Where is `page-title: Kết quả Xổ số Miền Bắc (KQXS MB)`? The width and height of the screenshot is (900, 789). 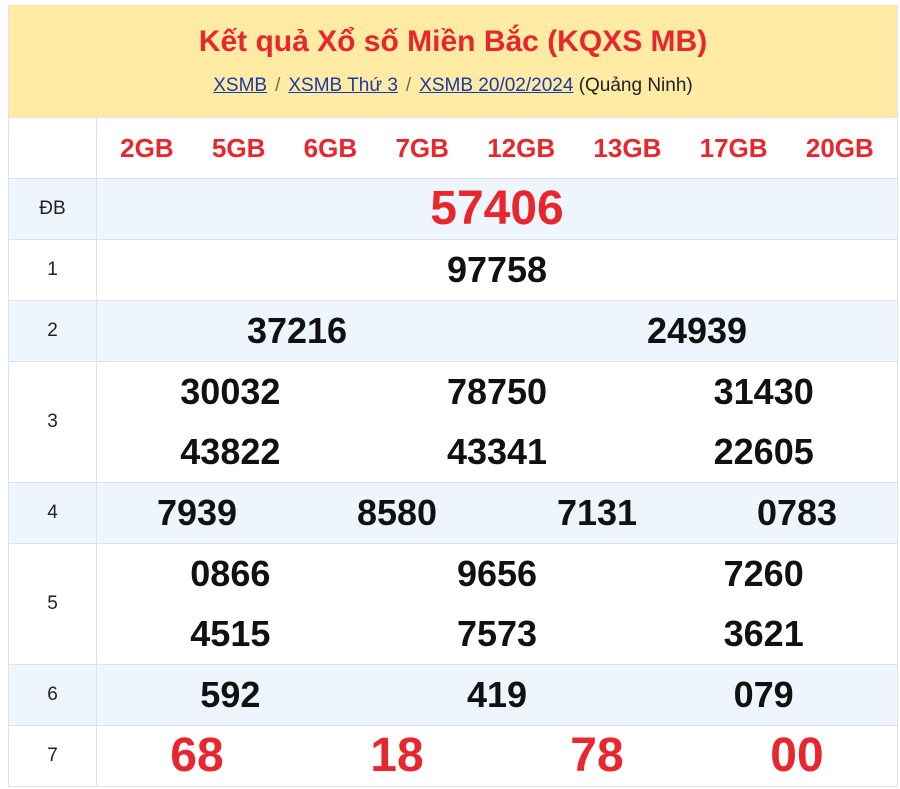
page-title: Kết quả Xổ số Miền Bắc (KQXS MB) is located at coordinates (453, 41).